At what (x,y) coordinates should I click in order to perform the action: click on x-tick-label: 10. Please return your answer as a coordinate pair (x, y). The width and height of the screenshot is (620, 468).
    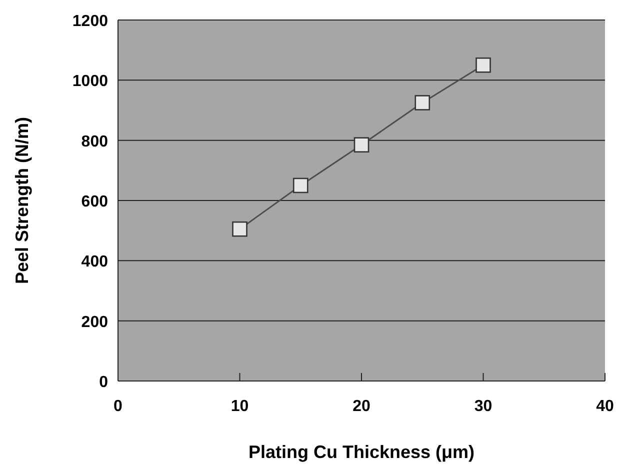
    Looking at the image, I should click on (239, 406).